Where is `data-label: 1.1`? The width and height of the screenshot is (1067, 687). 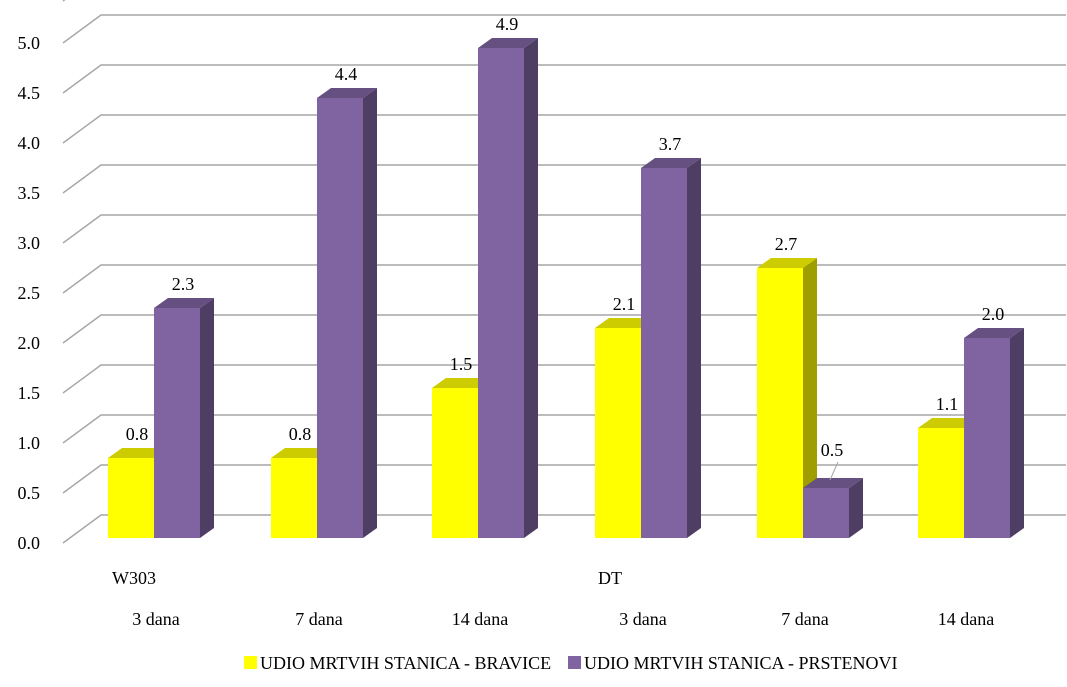 data-label: 1.1 is located at coordinates (947, 404).